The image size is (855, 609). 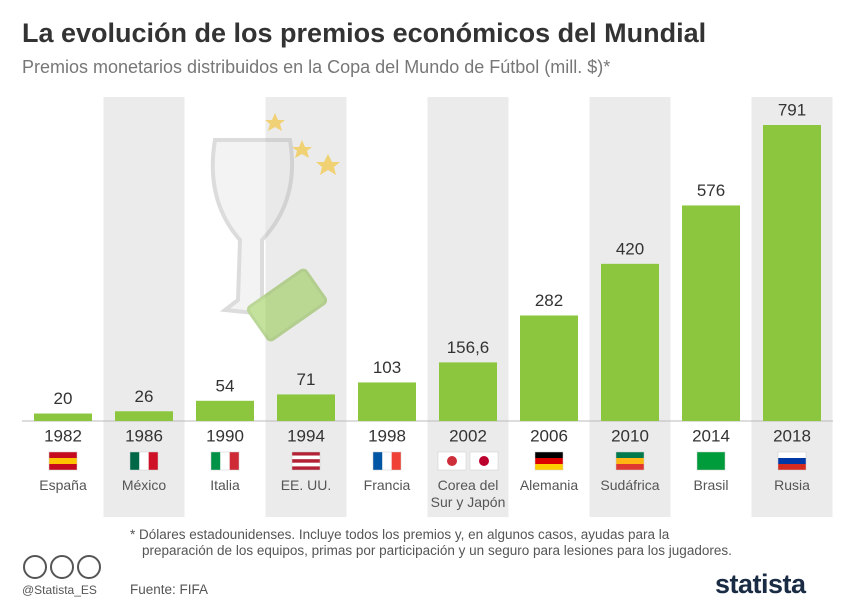 What do you see at coordinates (549, 485) in the screenshot?
I see `host-label: Alemania` at bounding box center [549, 485].